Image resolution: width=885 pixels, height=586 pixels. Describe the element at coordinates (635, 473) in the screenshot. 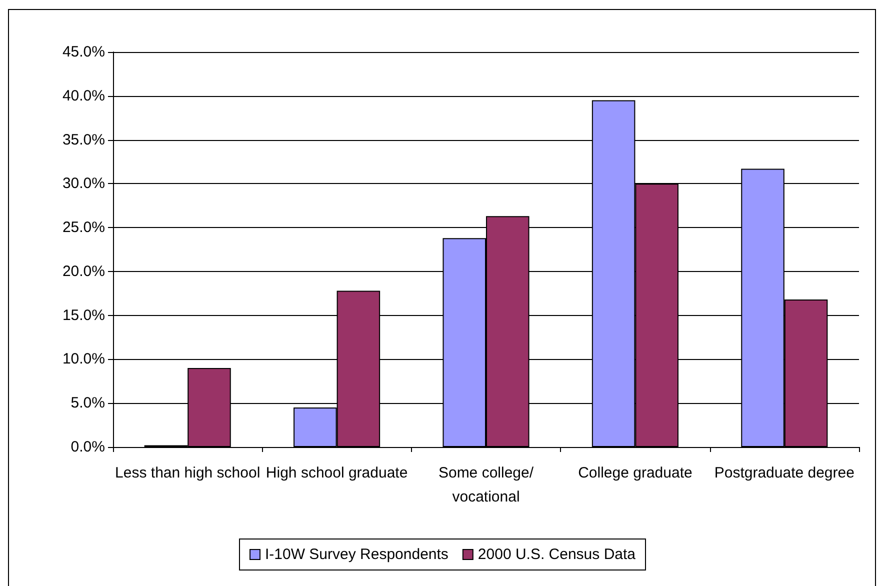

I see `x-tick-label: College graduate` at that location.